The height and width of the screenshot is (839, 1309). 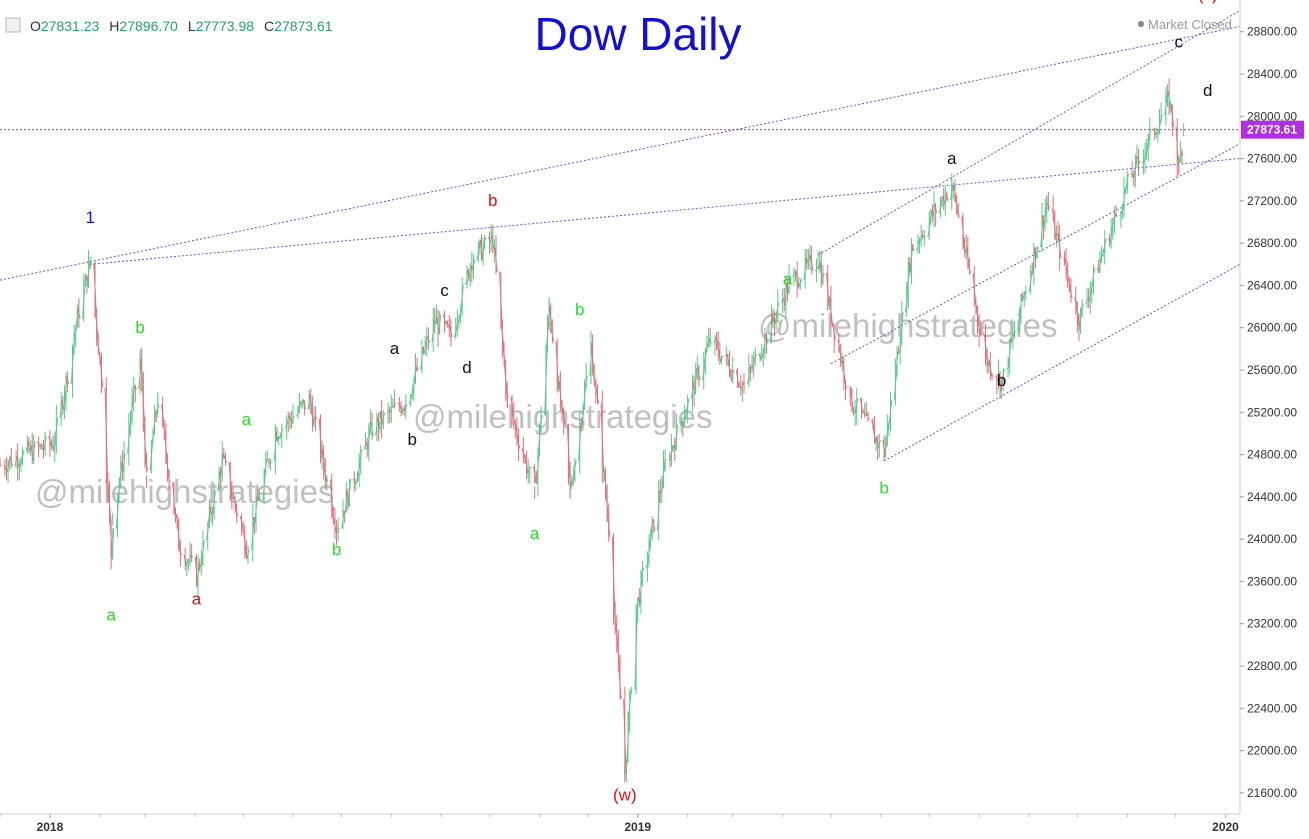 What do you see at coordinates (1272, 793) in the screenshot?
I see `y-tick-label: 21600.00` at bounding box center [1272, 793].